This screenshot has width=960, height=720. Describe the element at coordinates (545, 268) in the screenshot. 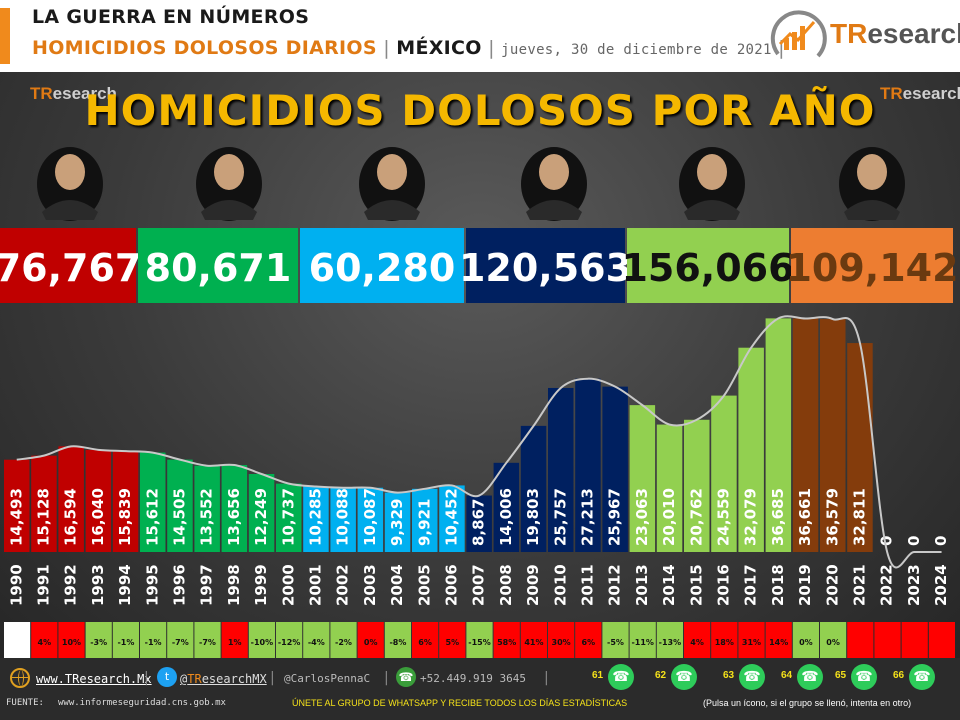

I see `president-total-value: 120,563` at that location.